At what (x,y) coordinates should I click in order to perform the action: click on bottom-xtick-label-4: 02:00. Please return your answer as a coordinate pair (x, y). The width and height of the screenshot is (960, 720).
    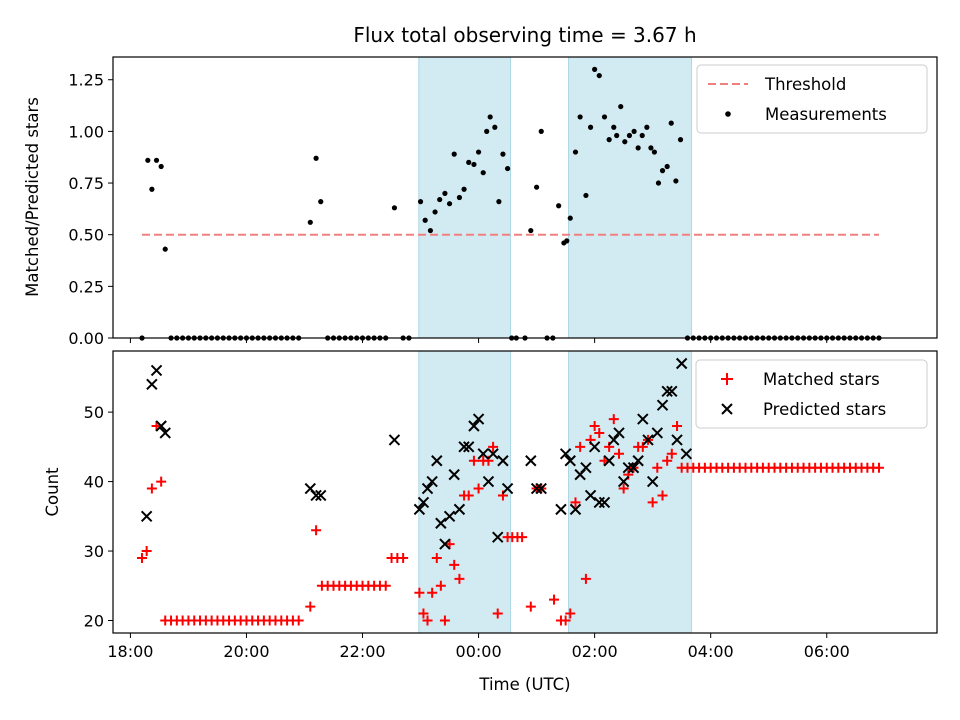
    Looking at the image, I should click on (595, 651).